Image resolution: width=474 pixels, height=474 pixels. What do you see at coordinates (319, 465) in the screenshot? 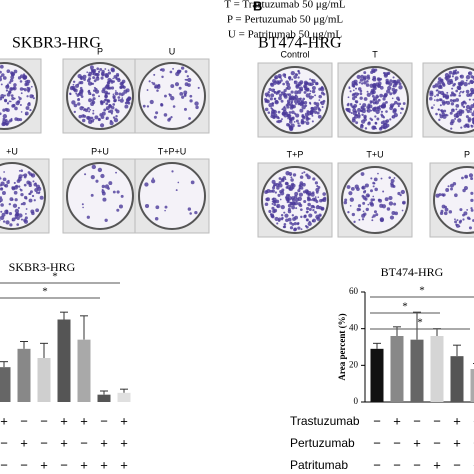
I see `row-label: Patritumab` at bounding box center [319, 465].